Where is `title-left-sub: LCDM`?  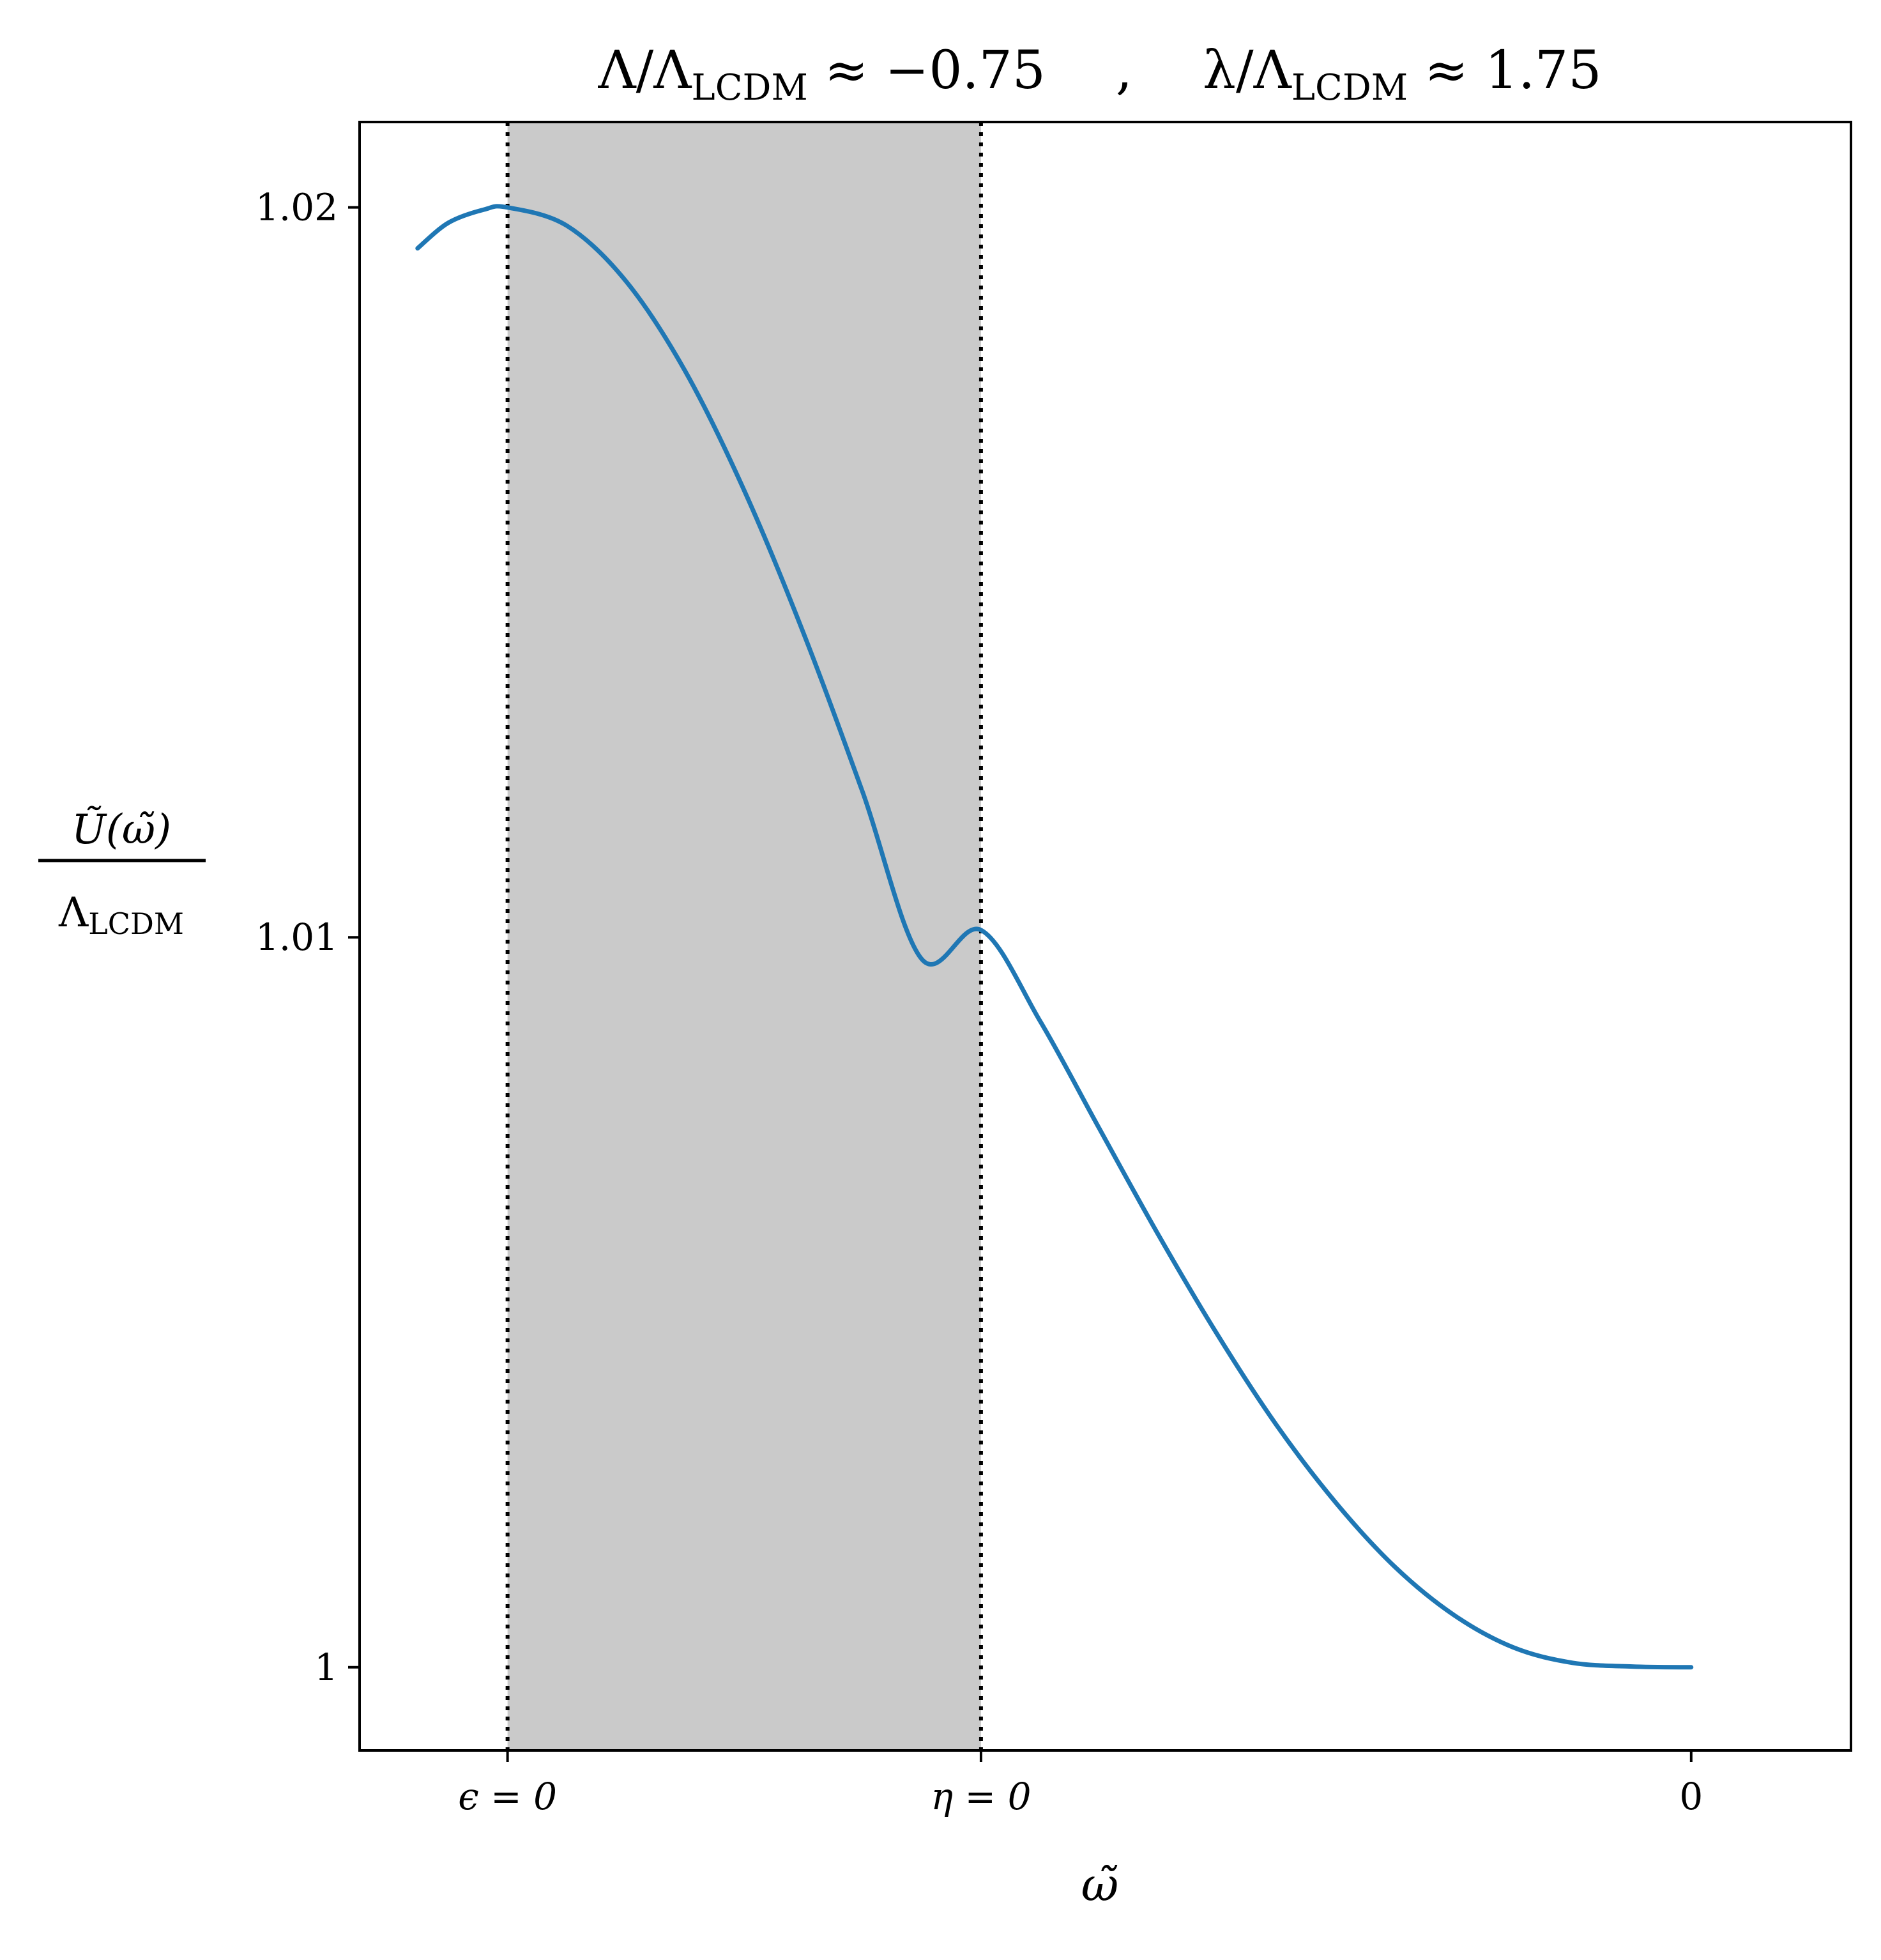
title-left-sub: LCDM is located at coordinates (750, 88).